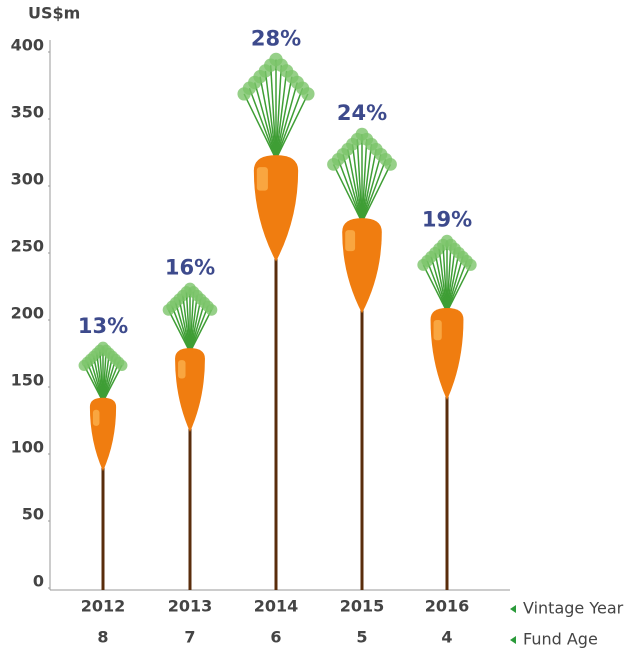 Image resolution: width=638 pixels, height=648 pixels. I want to click on x-tick-label-2: 6, so click(275, 637).